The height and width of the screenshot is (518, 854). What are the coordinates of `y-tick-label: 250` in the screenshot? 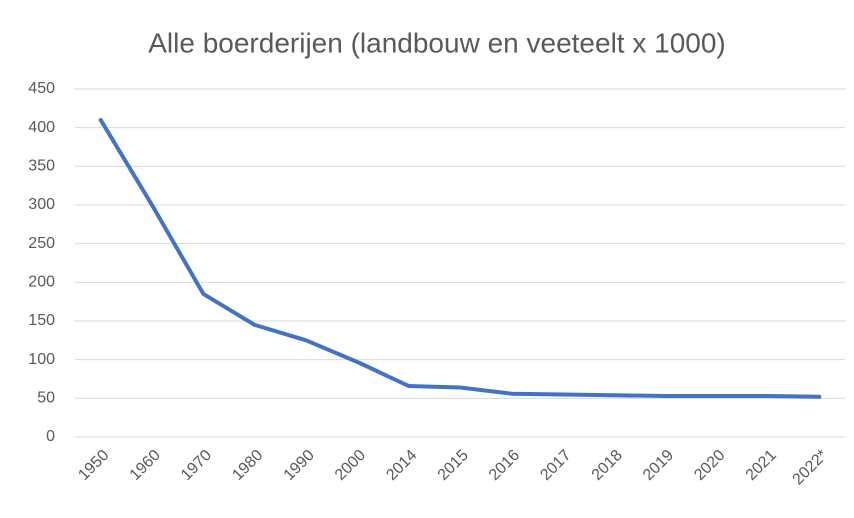 It's located at (41, 243).